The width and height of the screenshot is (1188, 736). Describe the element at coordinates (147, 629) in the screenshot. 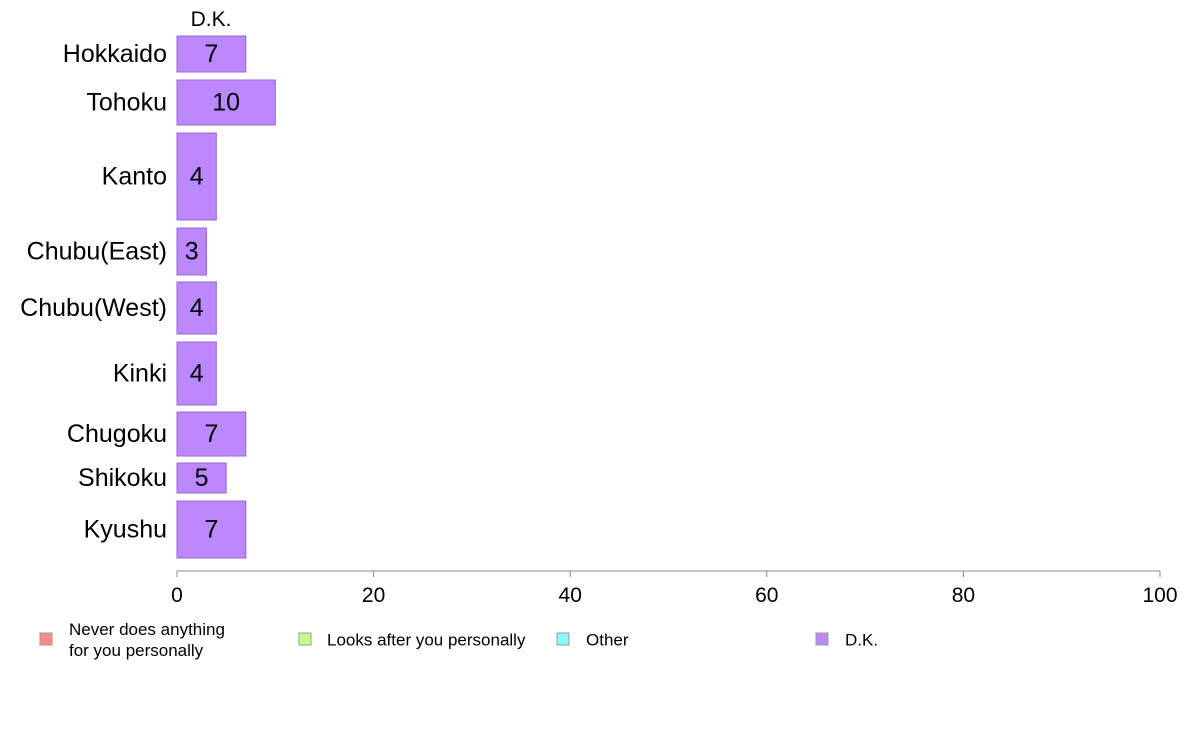

I see `legend-label: Never does anything` at that location.